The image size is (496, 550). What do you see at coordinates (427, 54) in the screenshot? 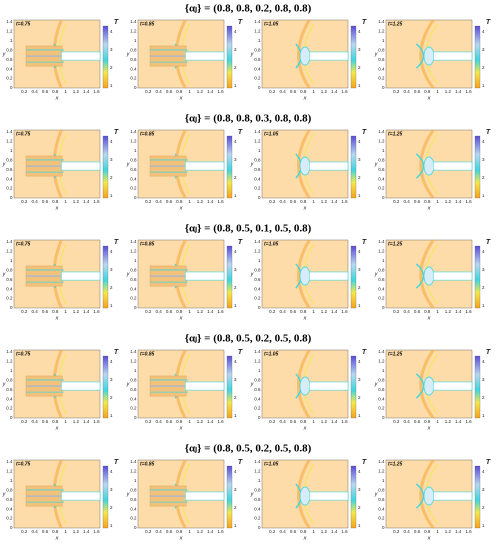
I see `shock-front` at bounding box center [427, 54].